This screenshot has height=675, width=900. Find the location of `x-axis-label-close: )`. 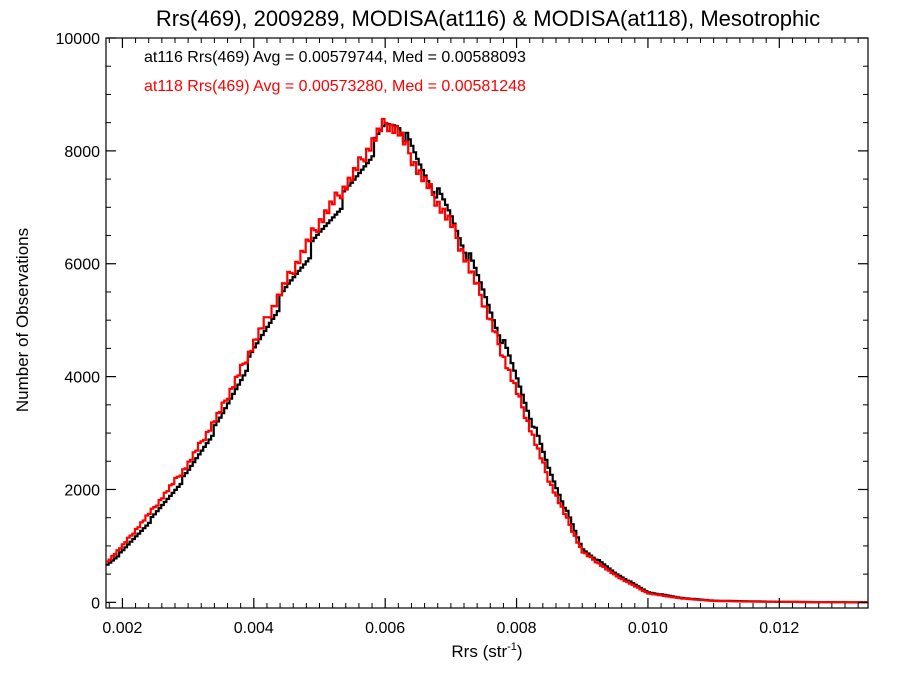

x-axis-label-close: ) is located at coordinates (520, 651).